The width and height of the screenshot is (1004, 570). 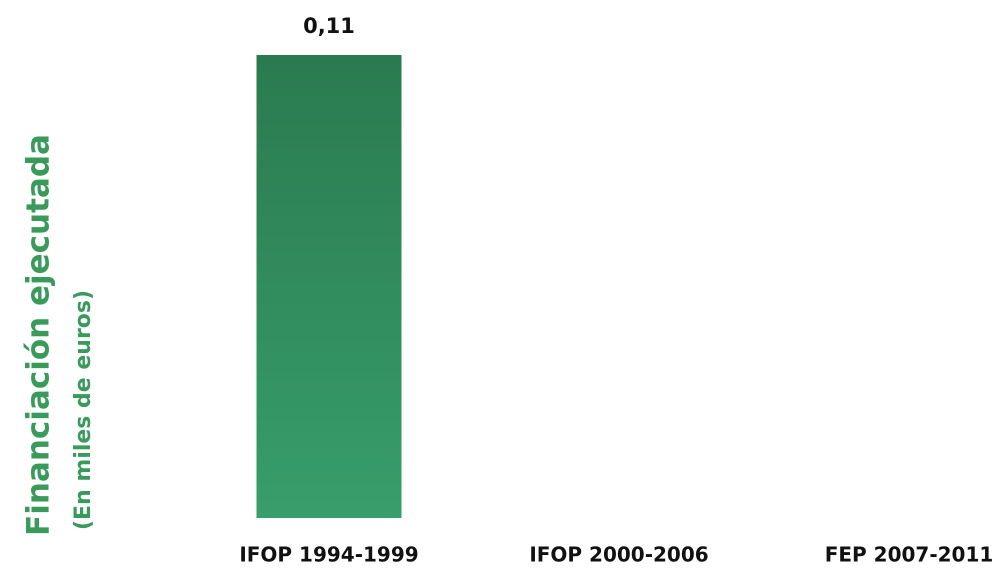 I want to click on bar, so click(x=329, y=286).